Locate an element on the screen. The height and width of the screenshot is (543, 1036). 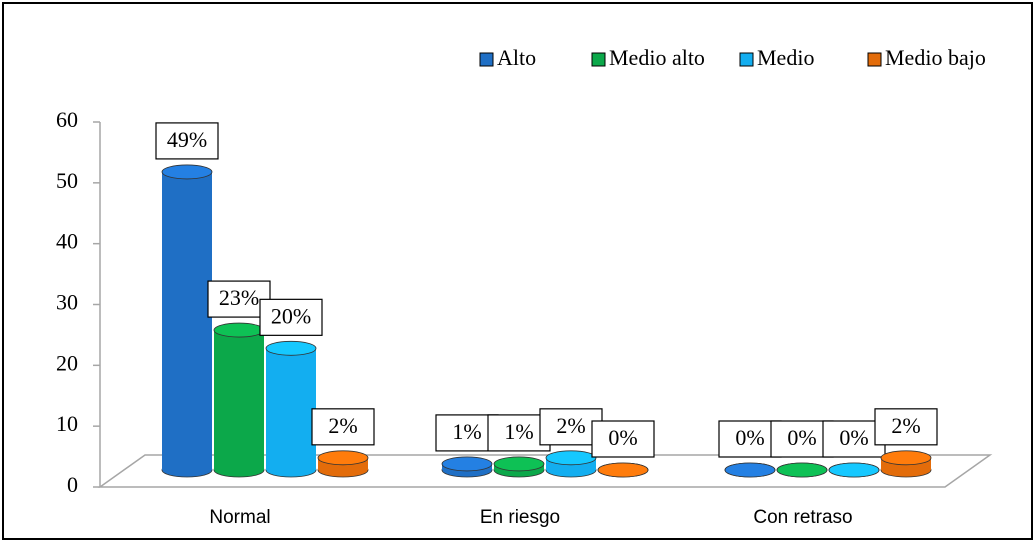
data-label: 49% is located at coordinates (187, 139).